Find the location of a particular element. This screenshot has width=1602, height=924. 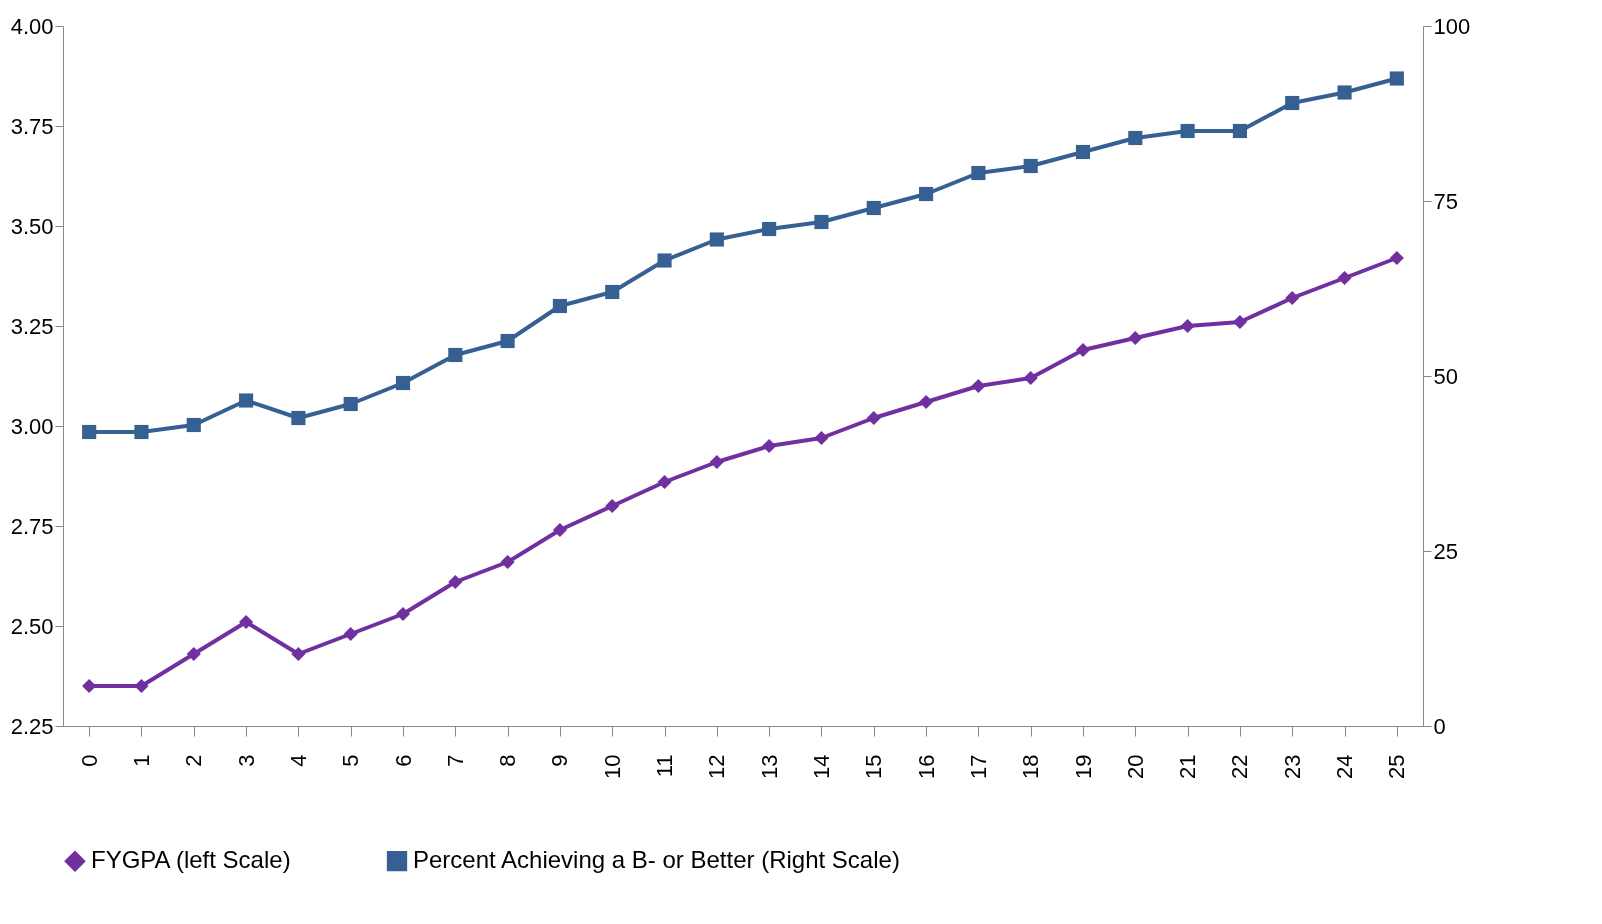

legend-label: FYGPA (left Scale) is located at coordinates (191, 860).